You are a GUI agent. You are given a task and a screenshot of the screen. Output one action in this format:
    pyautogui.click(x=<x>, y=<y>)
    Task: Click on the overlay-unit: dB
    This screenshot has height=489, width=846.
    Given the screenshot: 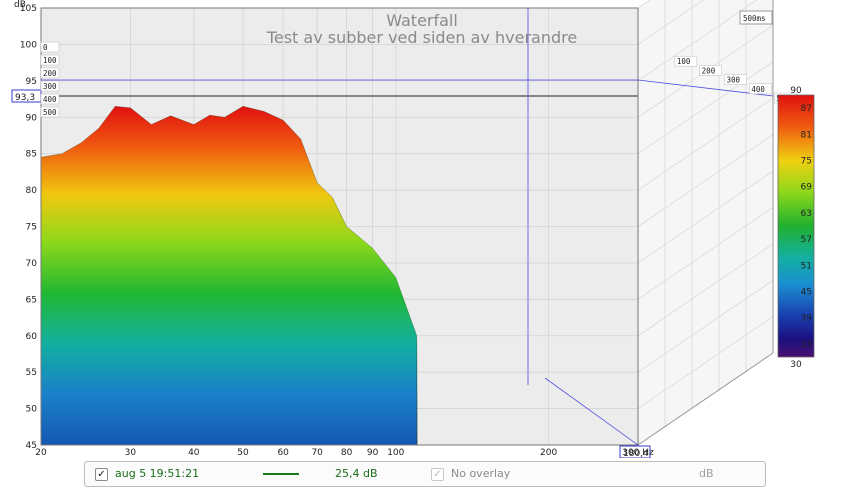 What is the action you would take?
    pyautogui.click(x=706, y=473)
    